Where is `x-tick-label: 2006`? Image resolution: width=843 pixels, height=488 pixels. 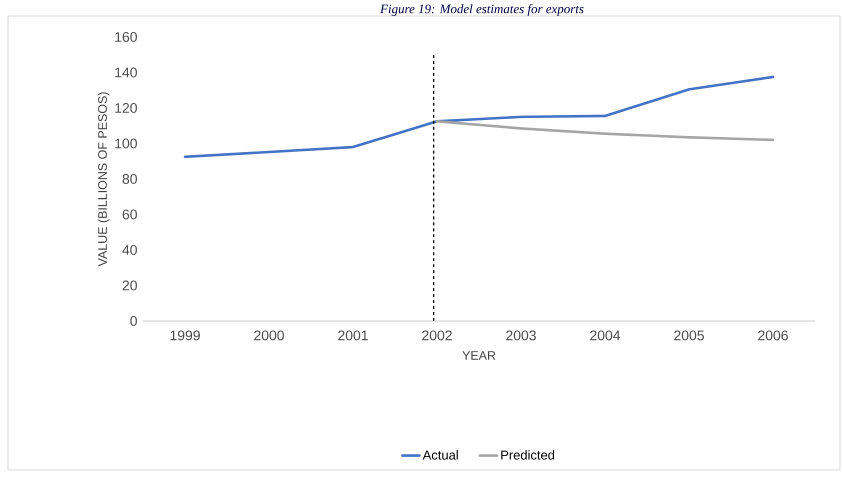
x-tick-label: 2006 is located at coordinates (773, 335).